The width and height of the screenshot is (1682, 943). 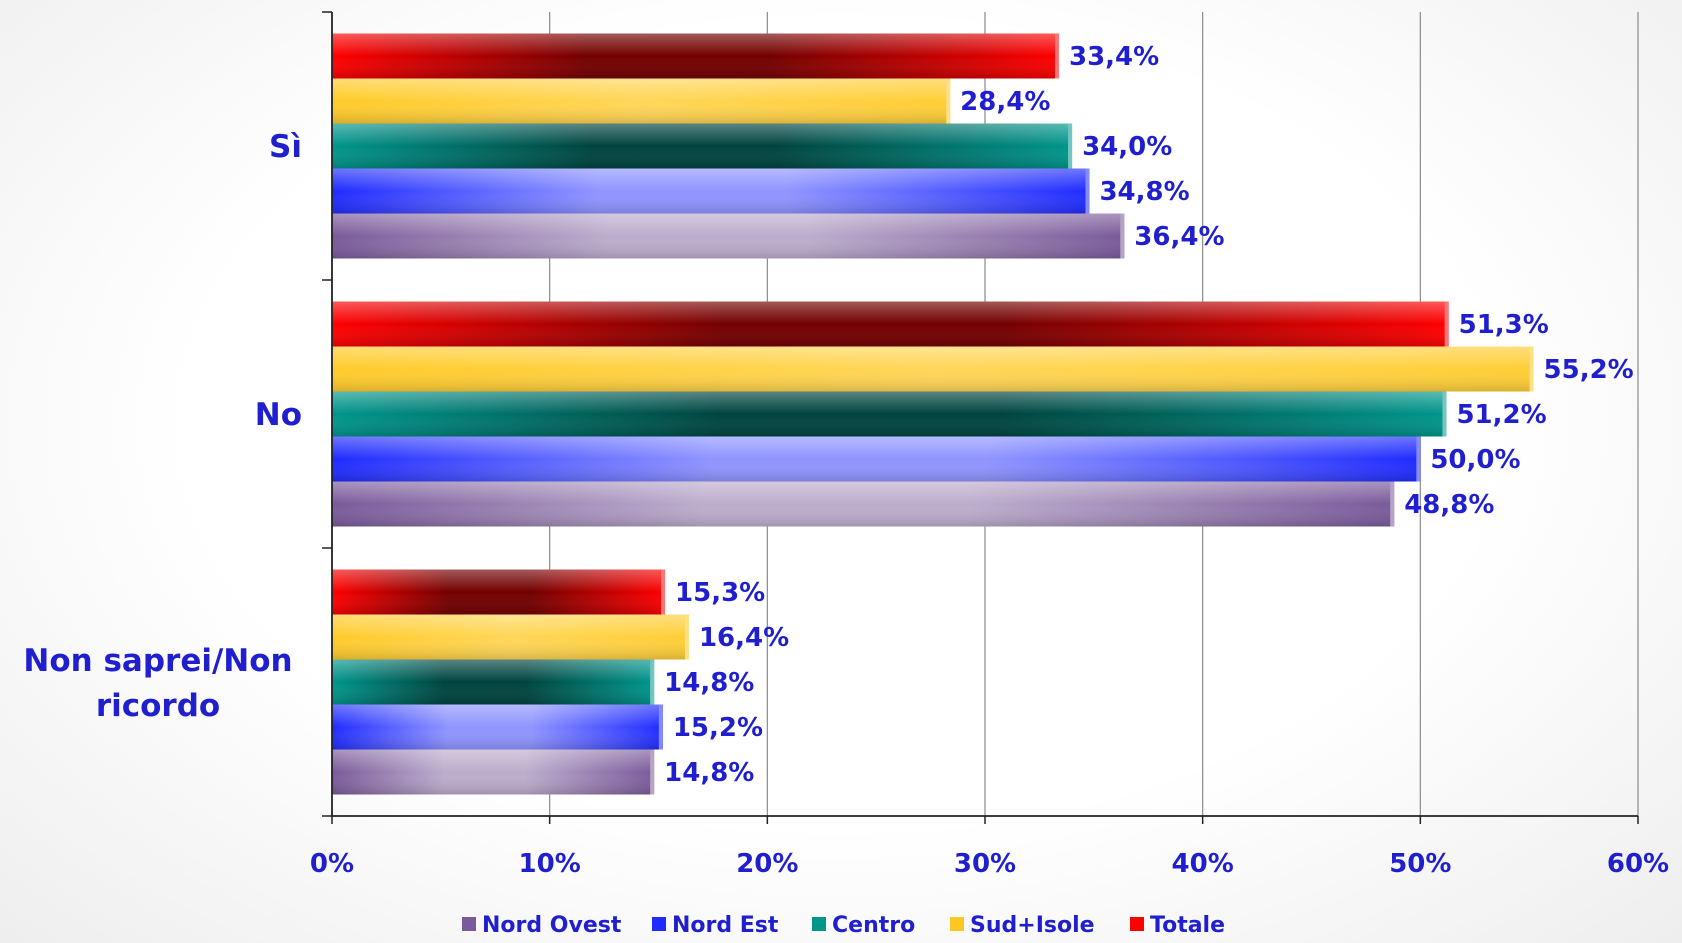 What do you see at coordinates (157, 661) in the screenshot?
I see `category-label-line: Non saprei/Non` at bounding box center [157, 661].